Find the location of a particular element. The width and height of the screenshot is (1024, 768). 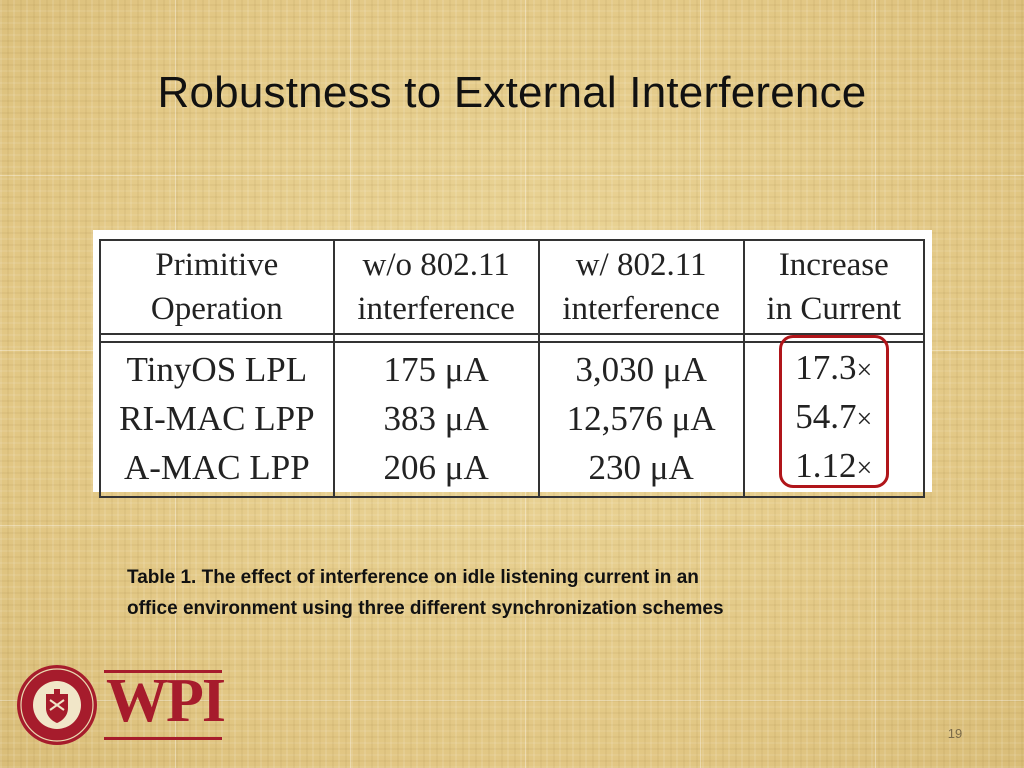

cell-without-interference: 175 μA is located at coordinates (436, 368).